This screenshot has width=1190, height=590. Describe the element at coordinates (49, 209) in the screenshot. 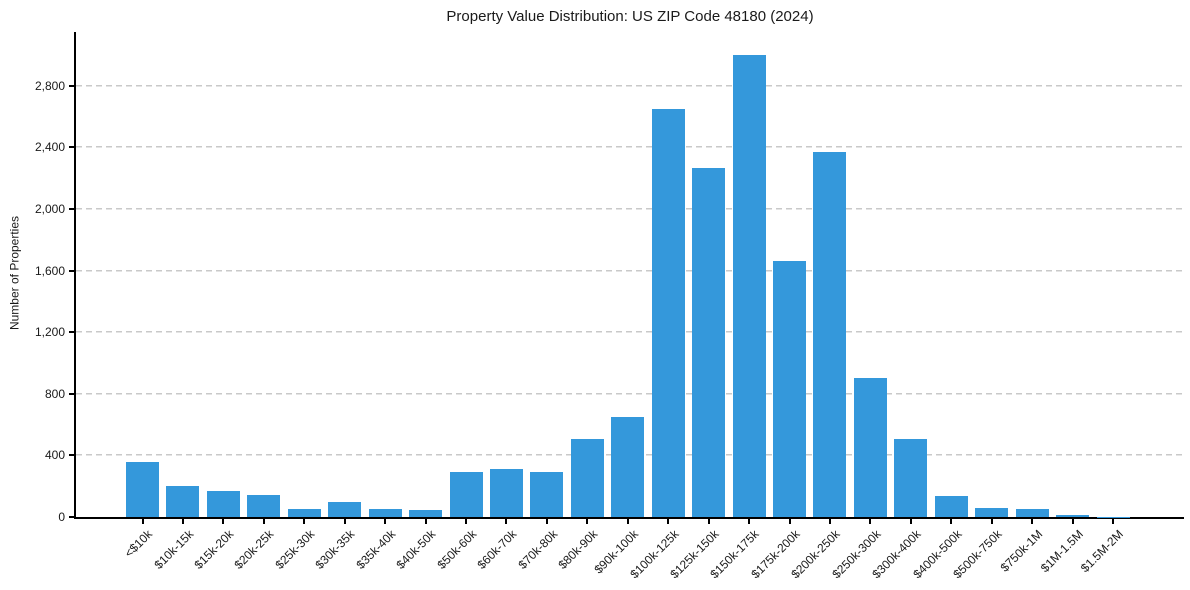

I see `y-tick-label: 2,000` at that location.